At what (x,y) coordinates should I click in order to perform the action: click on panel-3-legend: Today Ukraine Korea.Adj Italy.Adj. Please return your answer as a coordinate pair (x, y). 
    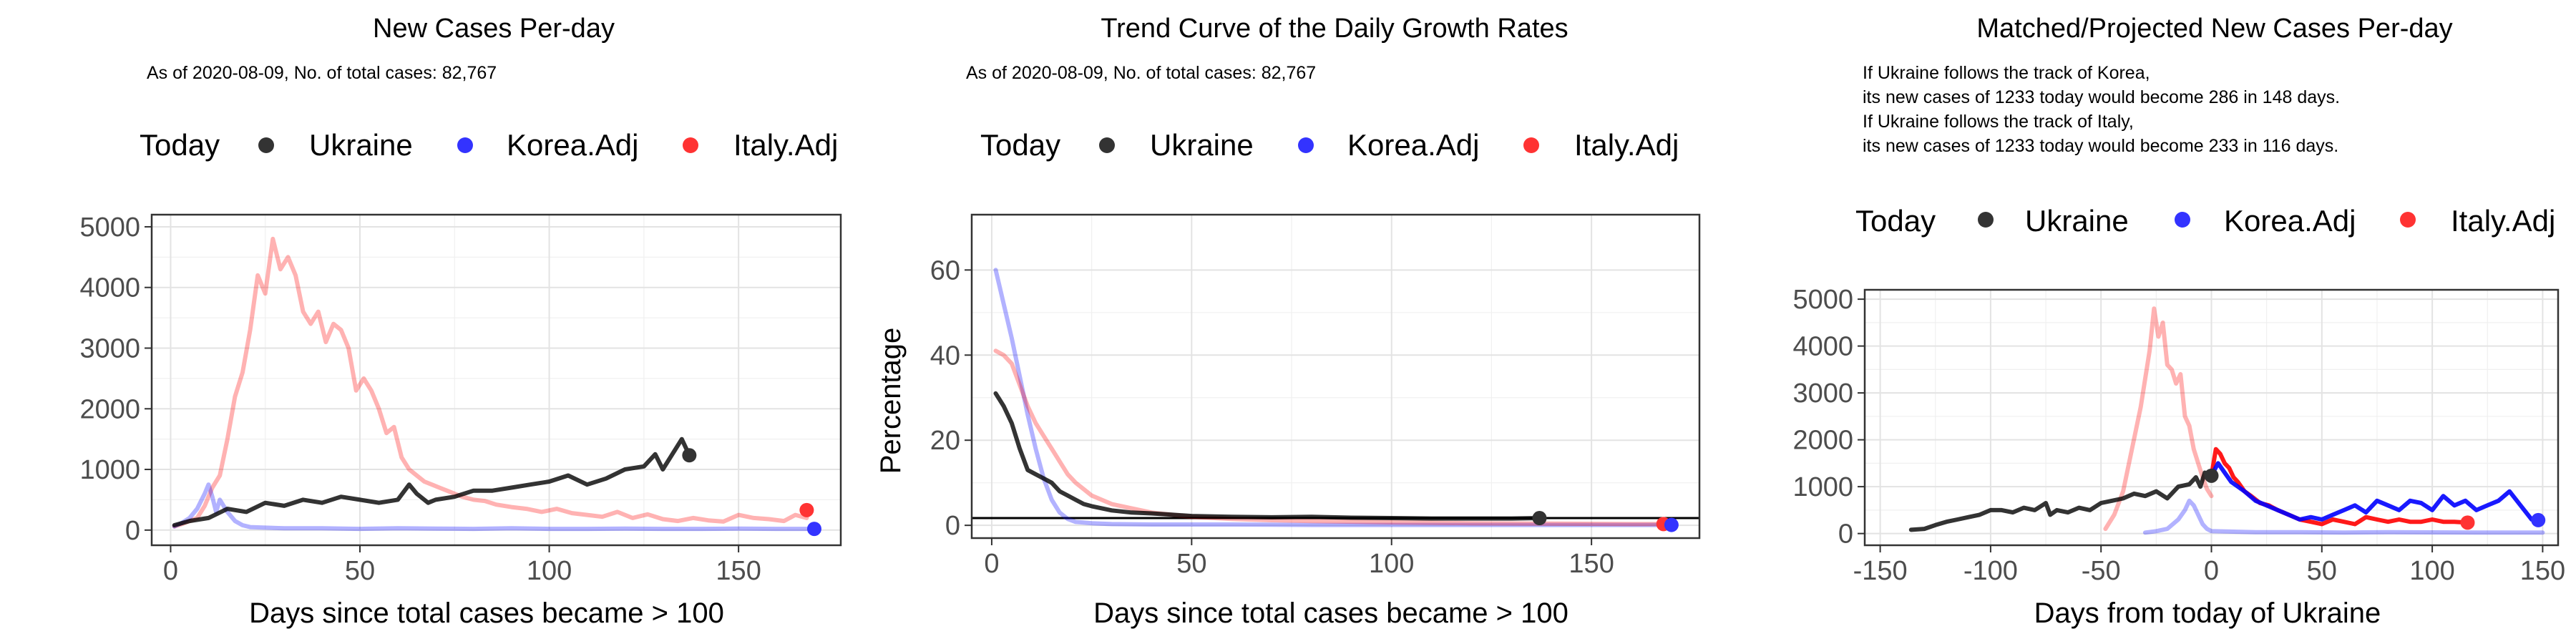
    Looking at the image, I should click on (2205, 221).